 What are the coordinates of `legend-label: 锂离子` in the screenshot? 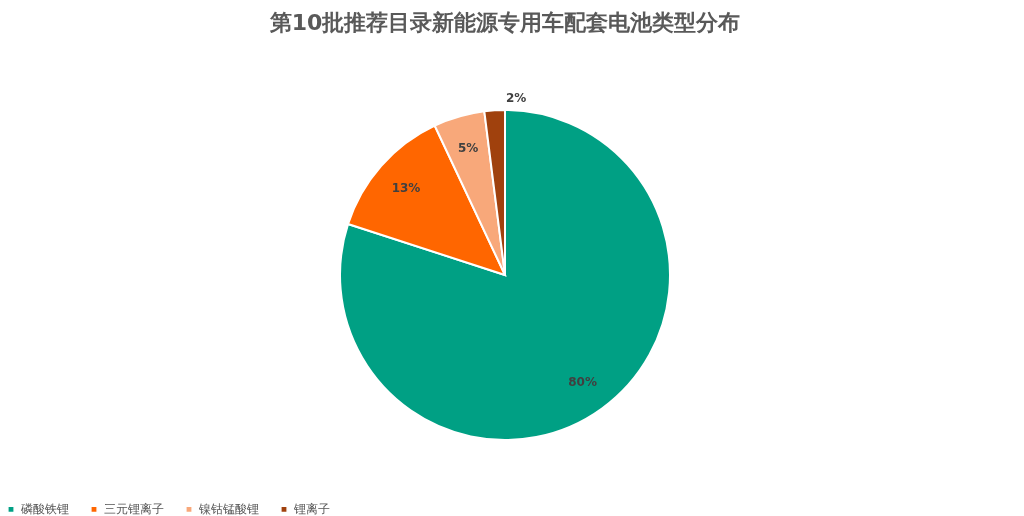 It's located at (311, 509).